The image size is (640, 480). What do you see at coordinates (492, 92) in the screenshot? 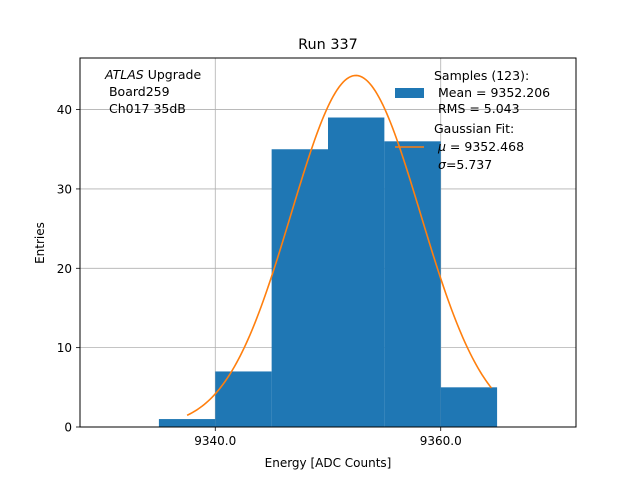
I see `legend-samples-mean: Mean = 9352.206` at bounding box center [492, 92].